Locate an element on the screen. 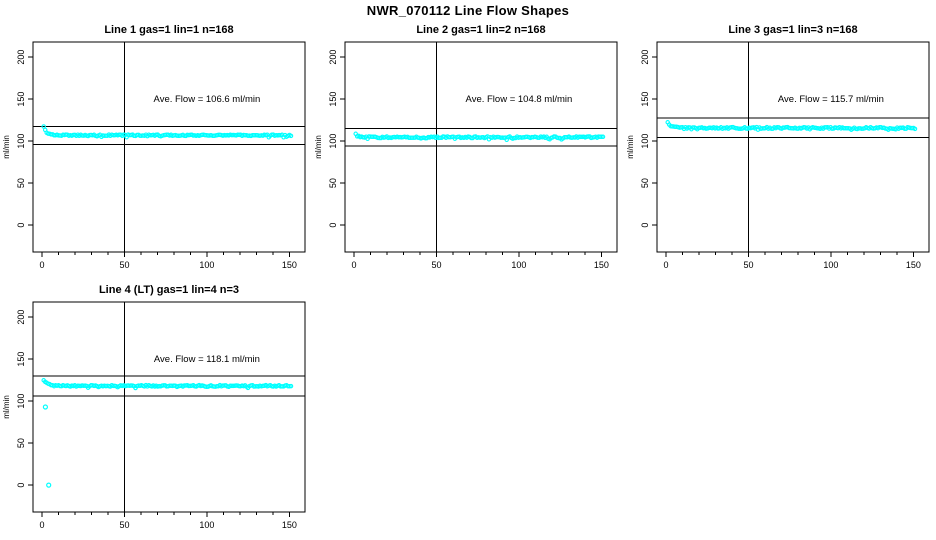 The height and width of the screenshot is (540, 936). subplot-title: Line 1 gas=1 lin=1 n=168 is located at coordinates (168, 30).